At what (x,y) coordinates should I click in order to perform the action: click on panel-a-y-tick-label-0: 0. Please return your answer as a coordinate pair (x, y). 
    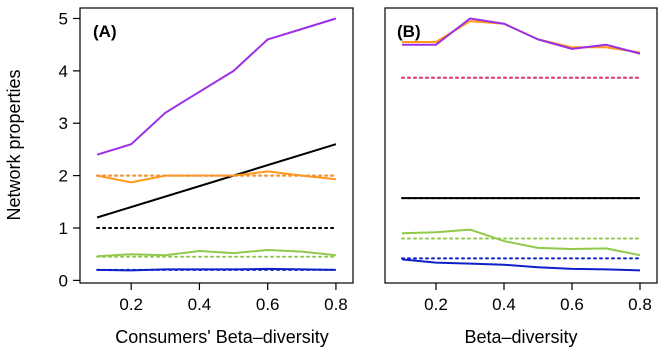
    Looking at the image, I should click on (63, 280).